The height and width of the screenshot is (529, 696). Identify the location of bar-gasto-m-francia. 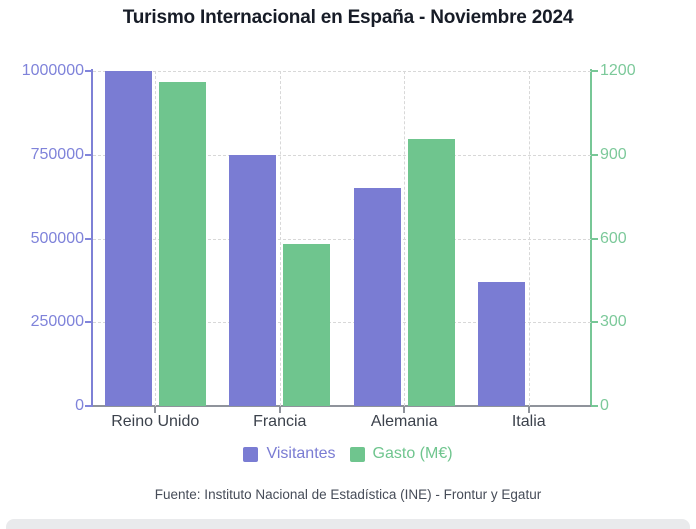
(307, 325).